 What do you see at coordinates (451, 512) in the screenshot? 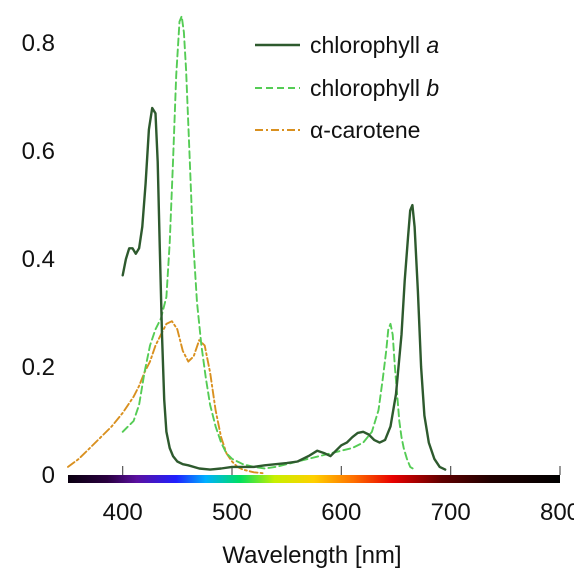
I see `x-tick-label: 700` at bounding box center [451, 512].